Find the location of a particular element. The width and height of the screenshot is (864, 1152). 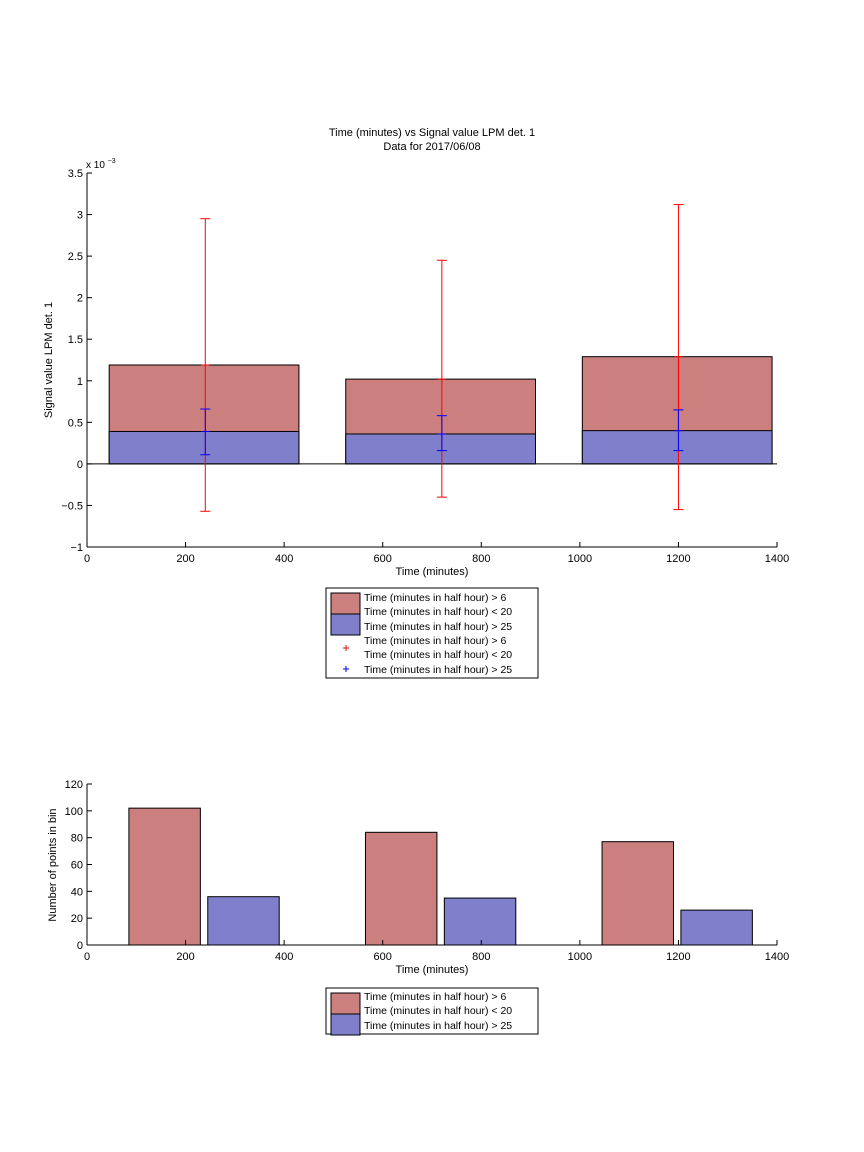

bottom-y-tick-label-4: 80 is located at coordinates (77, 839).